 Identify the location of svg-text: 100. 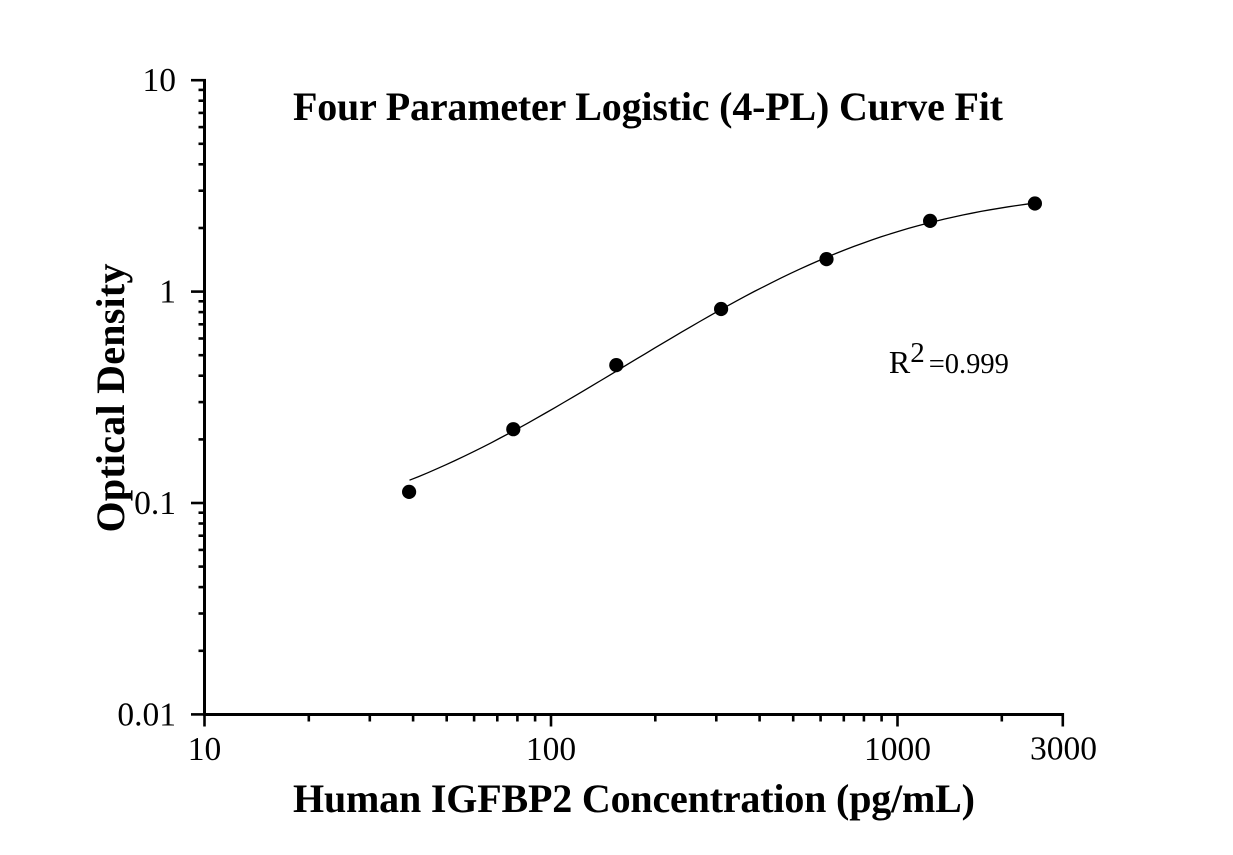
(551, 749).